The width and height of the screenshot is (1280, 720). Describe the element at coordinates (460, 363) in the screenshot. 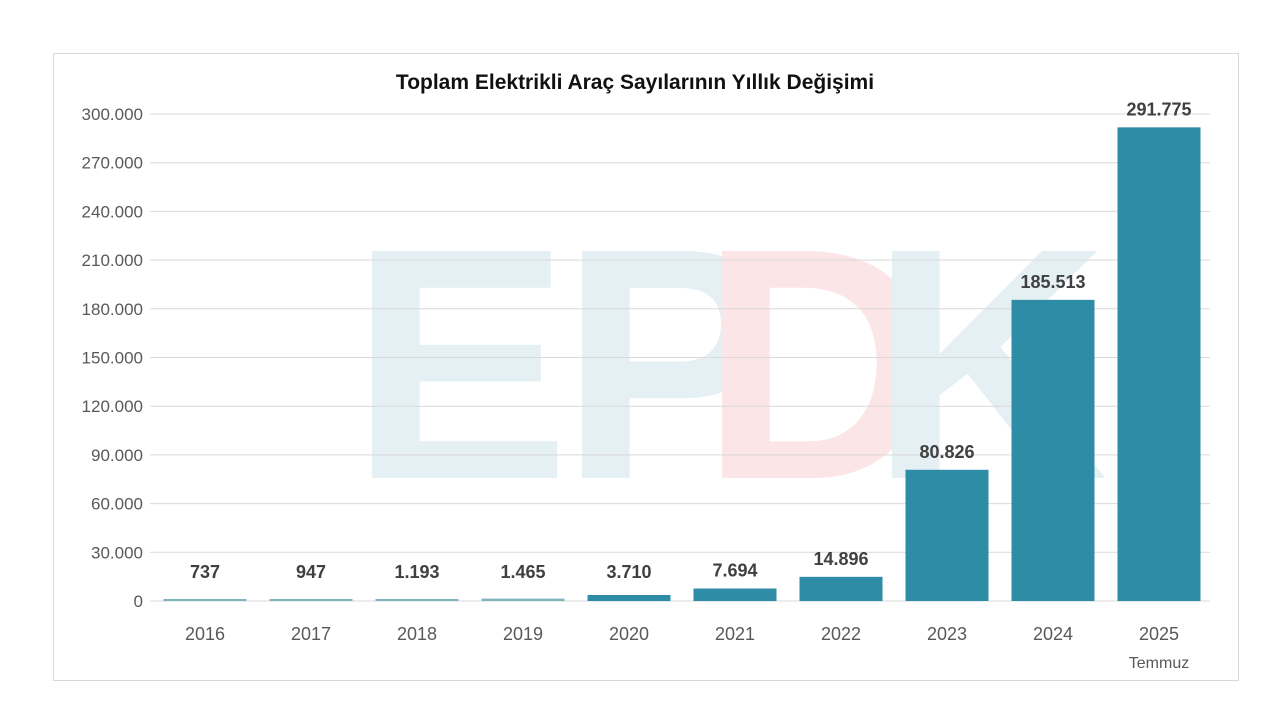

I see `svg-text: E` at that location.